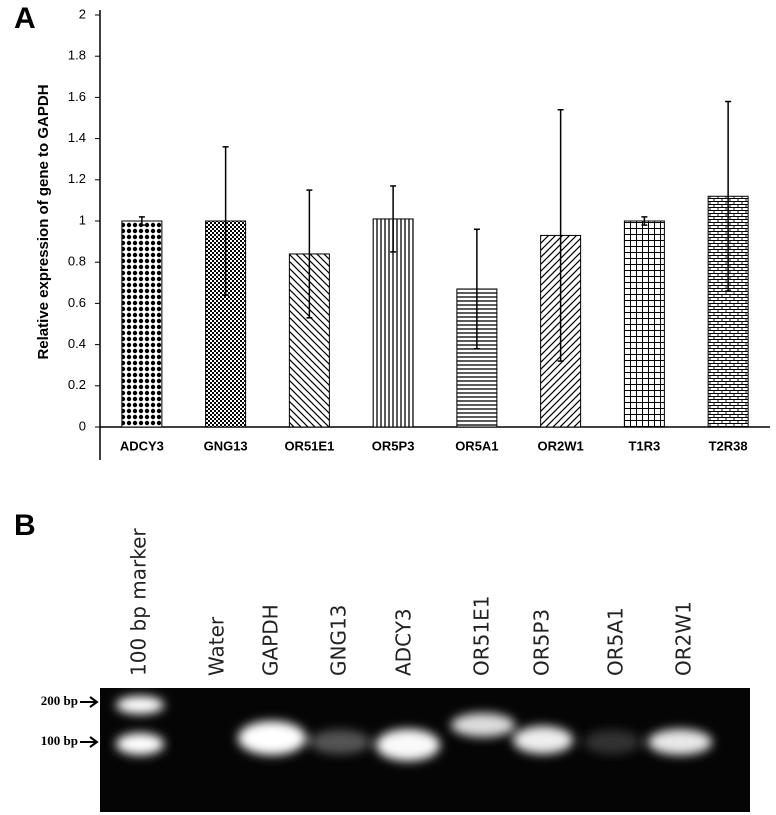  Describe the element at coordinates (561, 445) in the screenshot. I see `x-tick-label: OR2W1` at that location.